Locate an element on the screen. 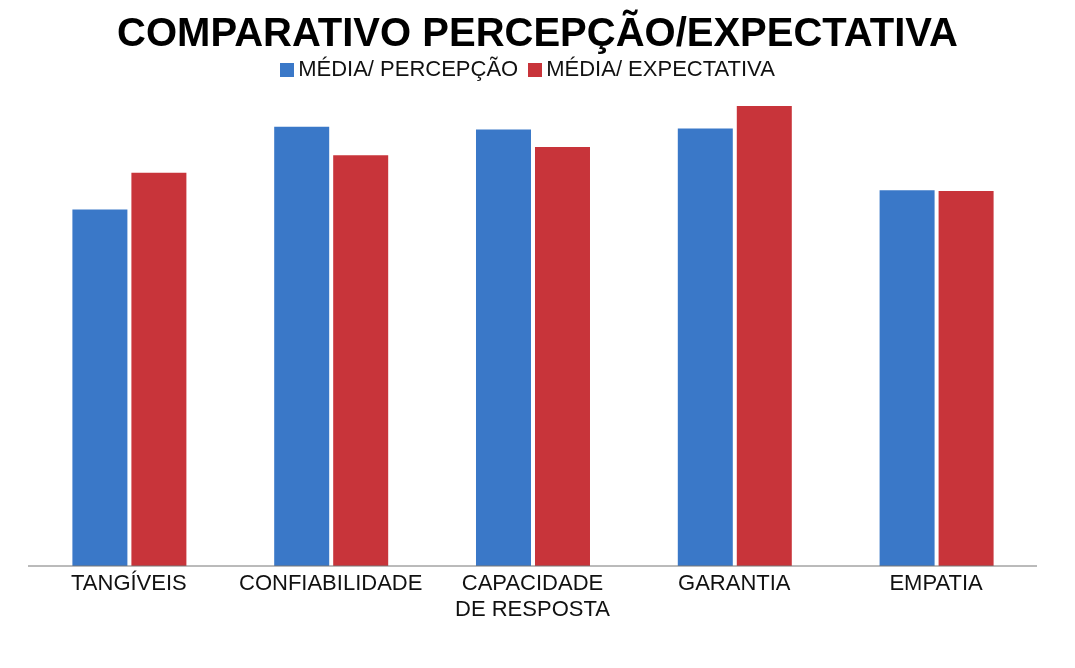 The image size is (1075, 668). x-tick-label: EMPATIA is located at coordinates (936, 582).